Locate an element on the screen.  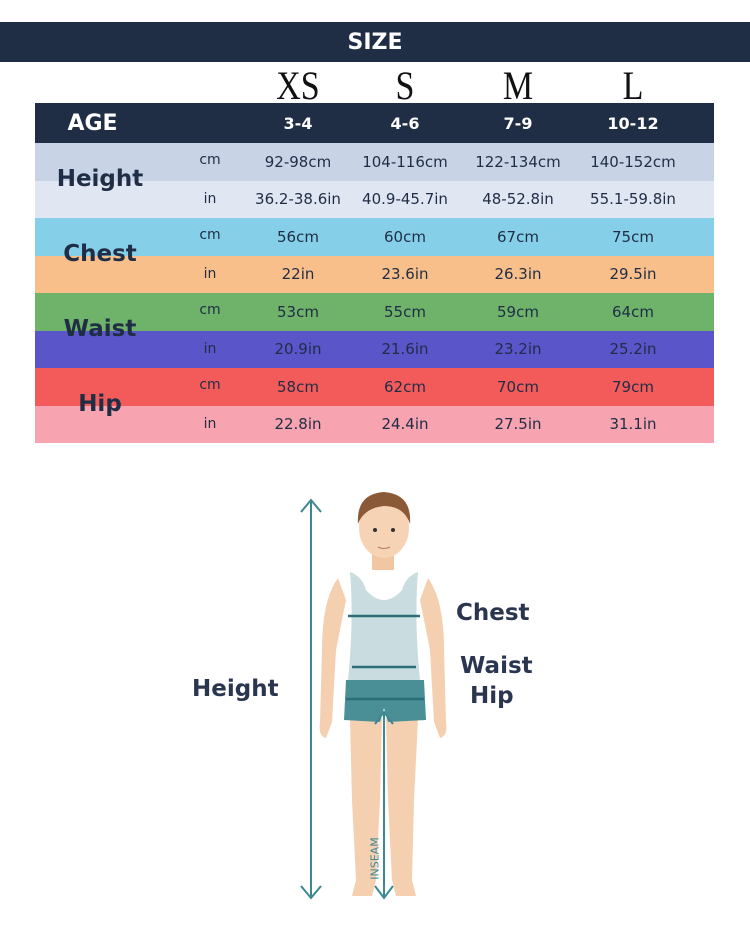
size-label: L is located at coordinates (633, 85).